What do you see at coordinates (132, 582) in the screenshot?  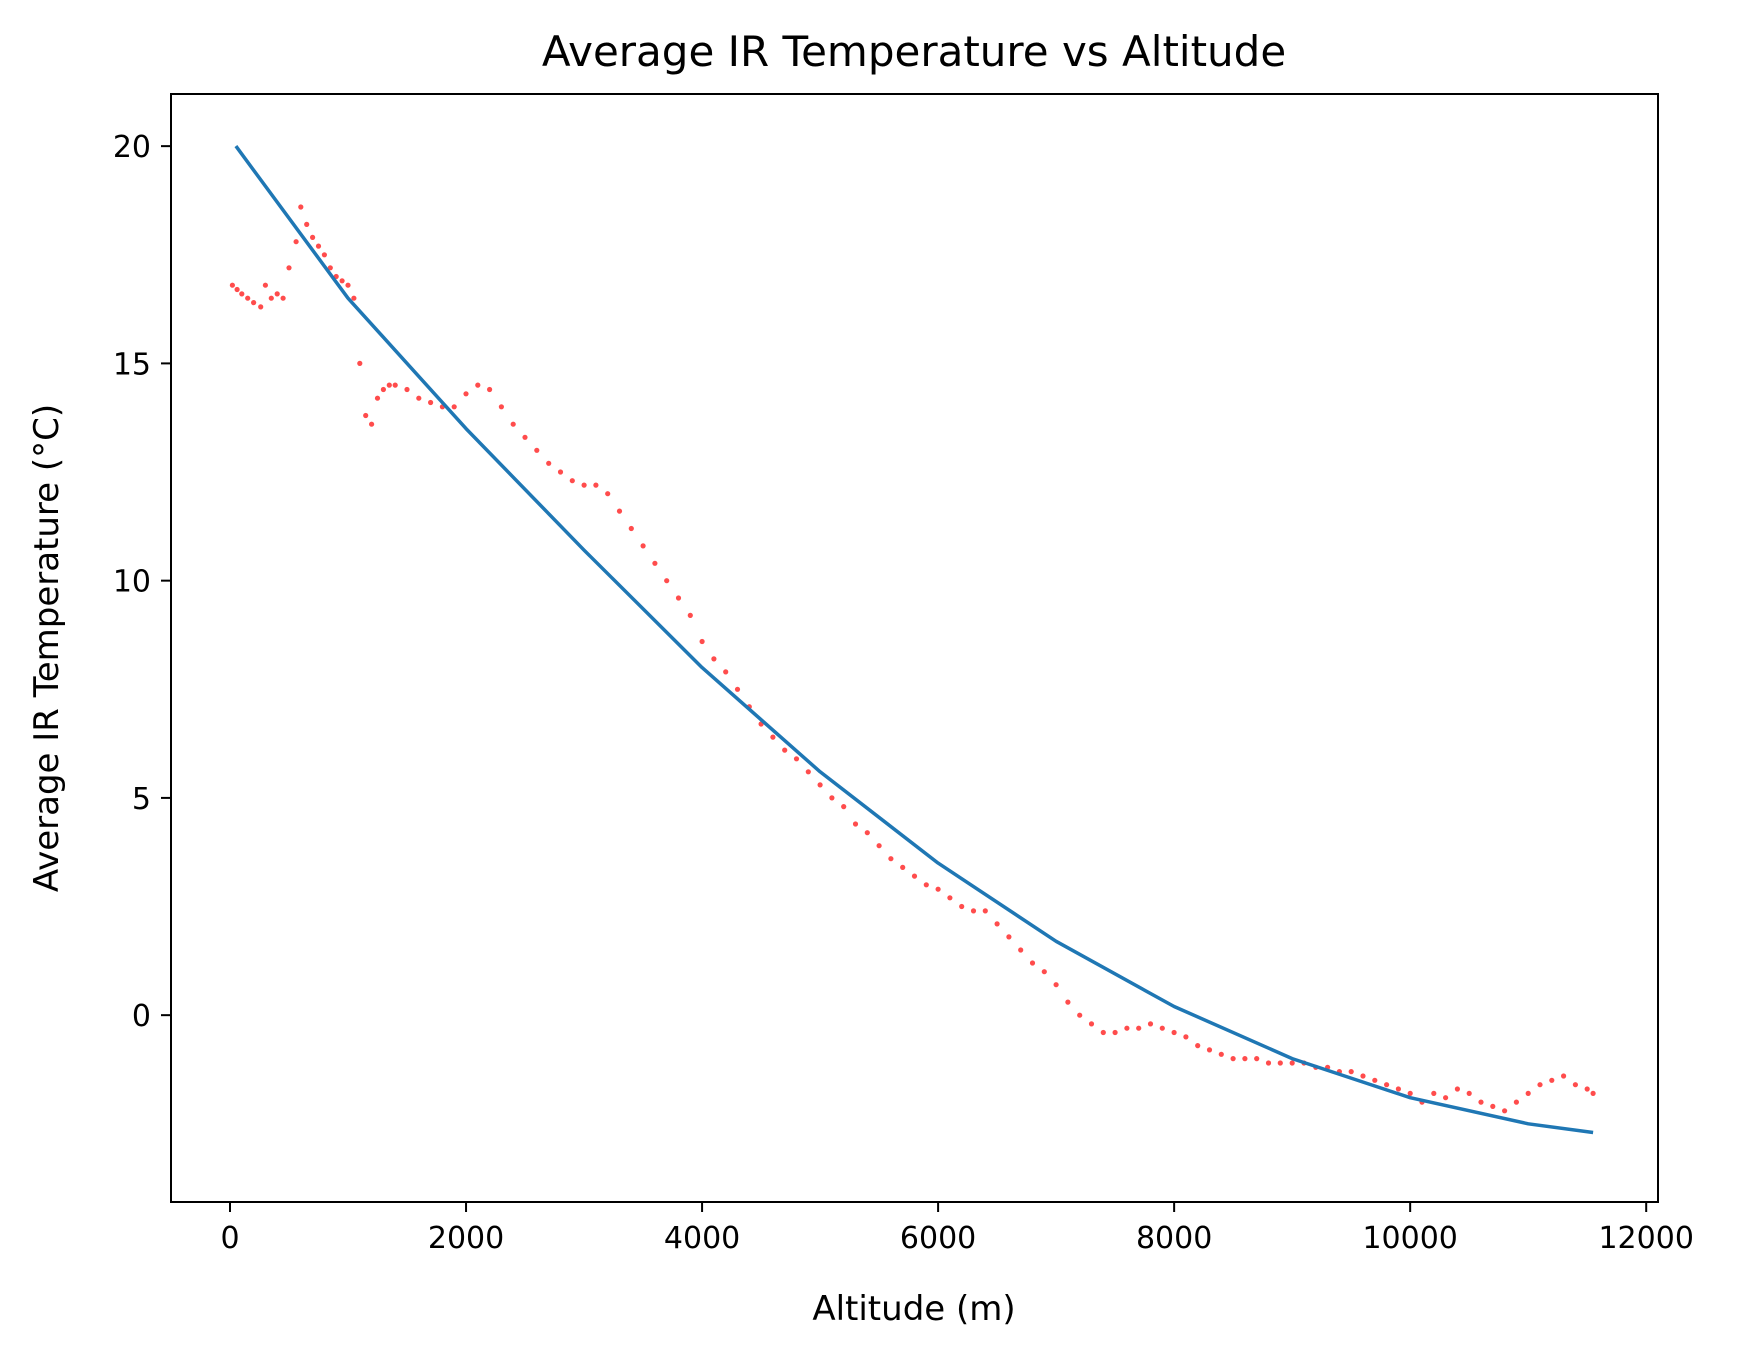 I see `y-tick-label-2: 10` at bounding box center [132, 582].